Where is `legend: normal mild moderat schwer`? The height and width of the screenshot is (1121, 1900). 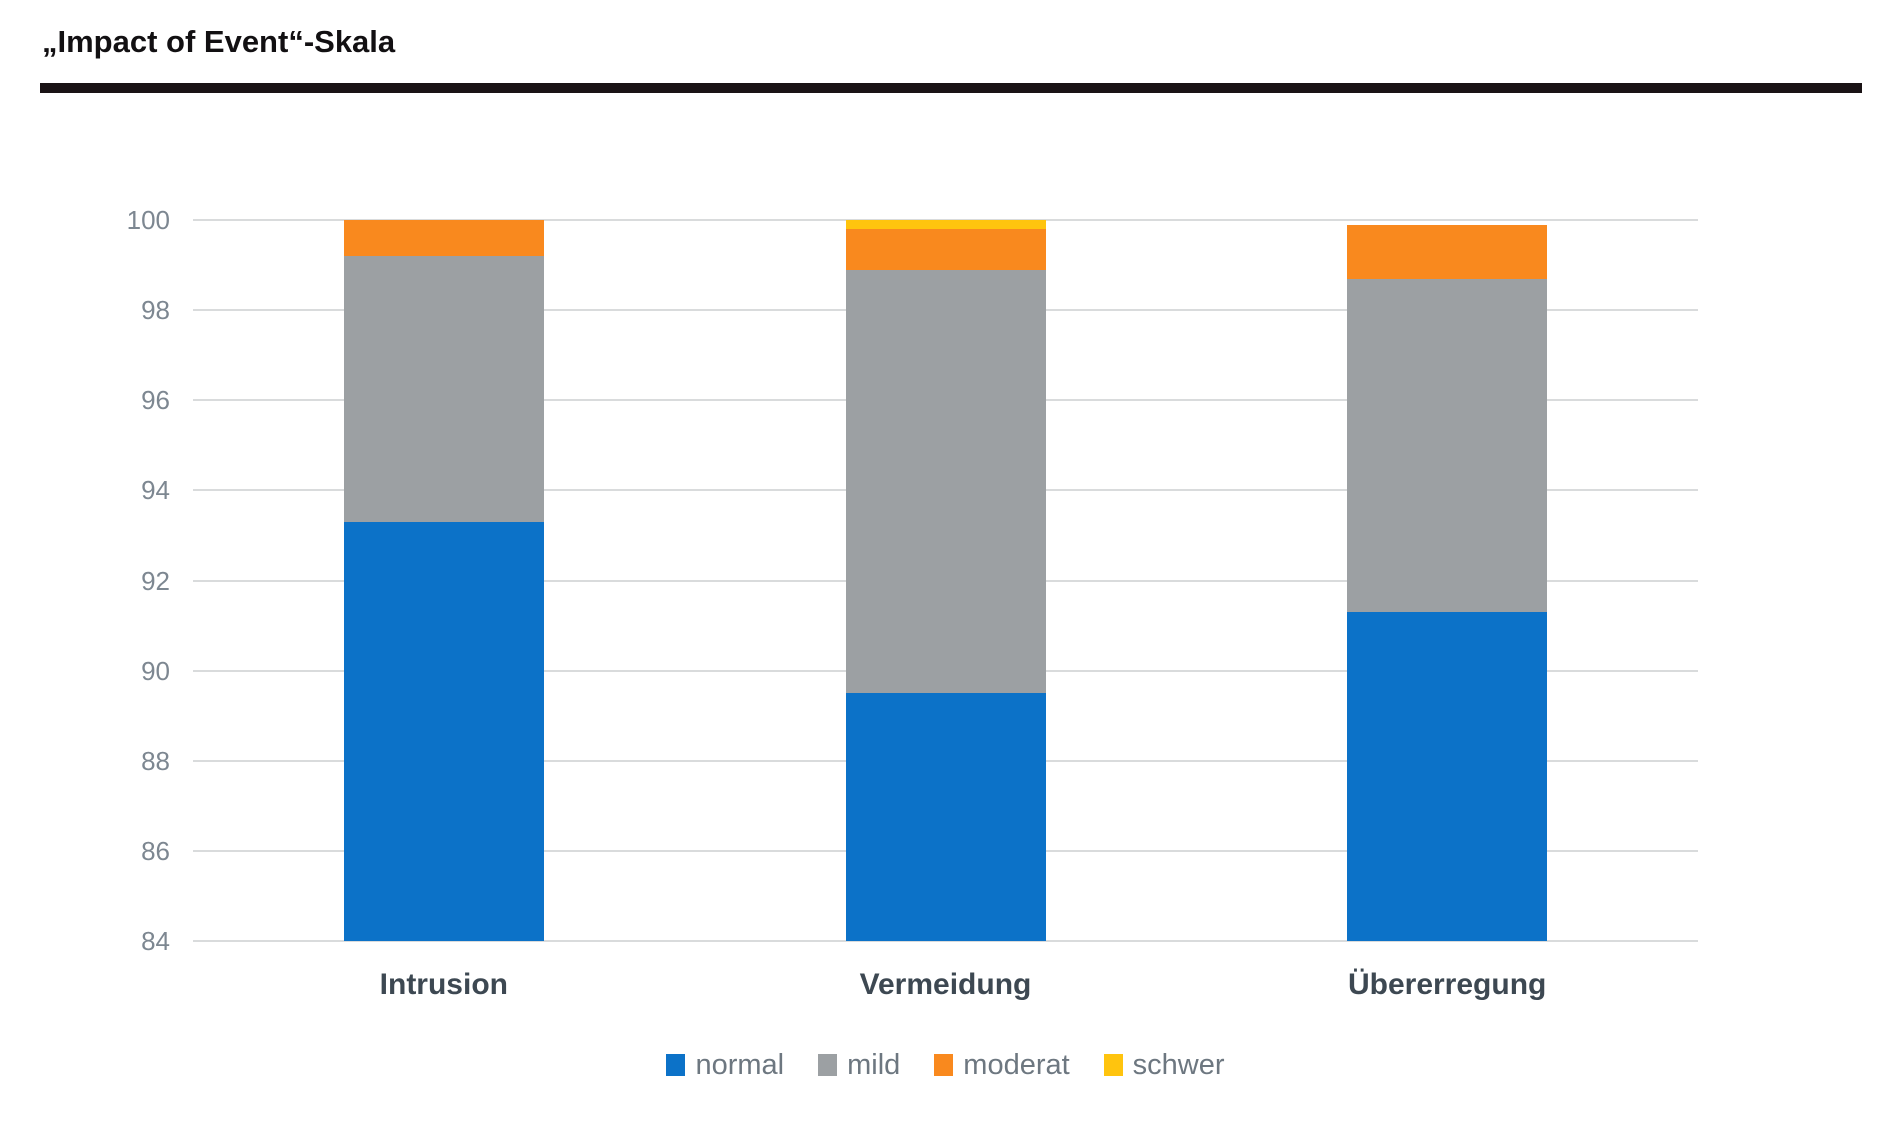 legend: normal mild moderat schwer is located at coordinates (945, 1065).